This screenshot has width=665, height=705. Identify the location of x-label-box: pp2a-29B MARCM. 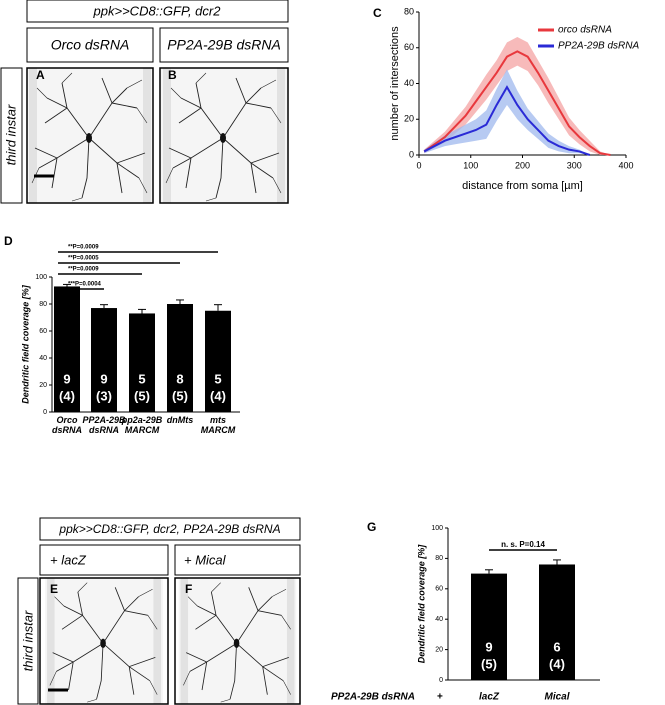
(142, 425).